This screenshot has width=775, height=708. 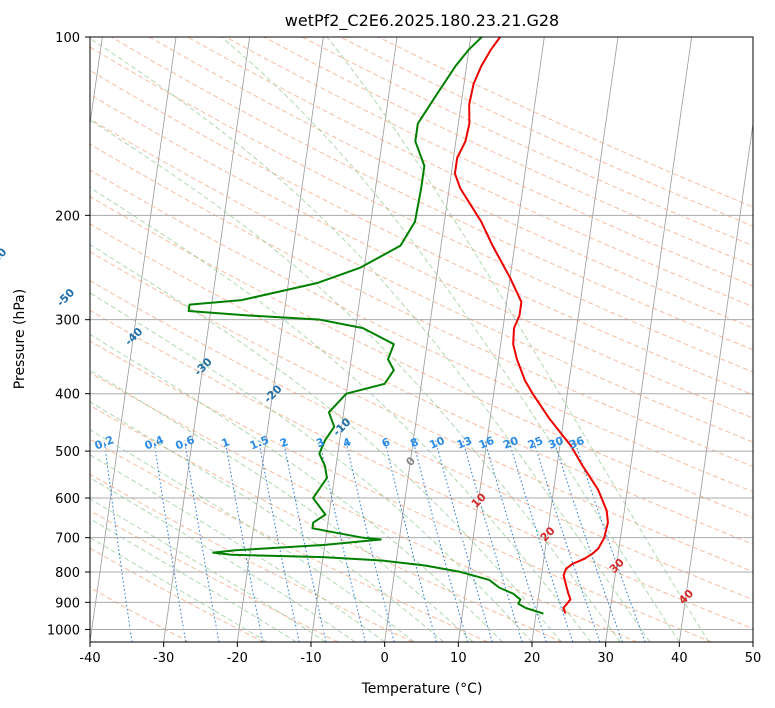 What do you see at coordinates (67, 395) in the screenshot?
I see `y-tick-label: 400` at bounding box center [67, 395].